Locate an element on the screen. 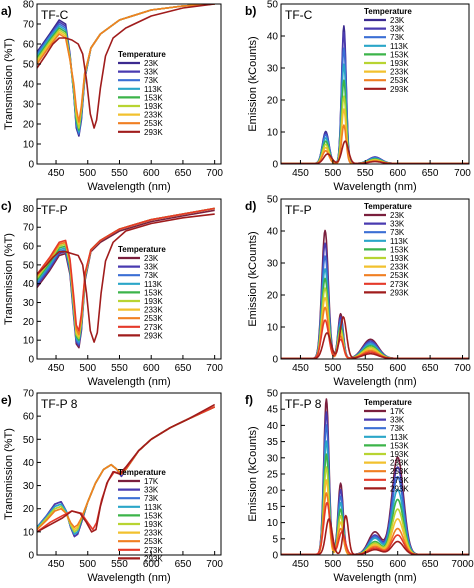  legend-entry: 23K is located at coordinates (151, 258).